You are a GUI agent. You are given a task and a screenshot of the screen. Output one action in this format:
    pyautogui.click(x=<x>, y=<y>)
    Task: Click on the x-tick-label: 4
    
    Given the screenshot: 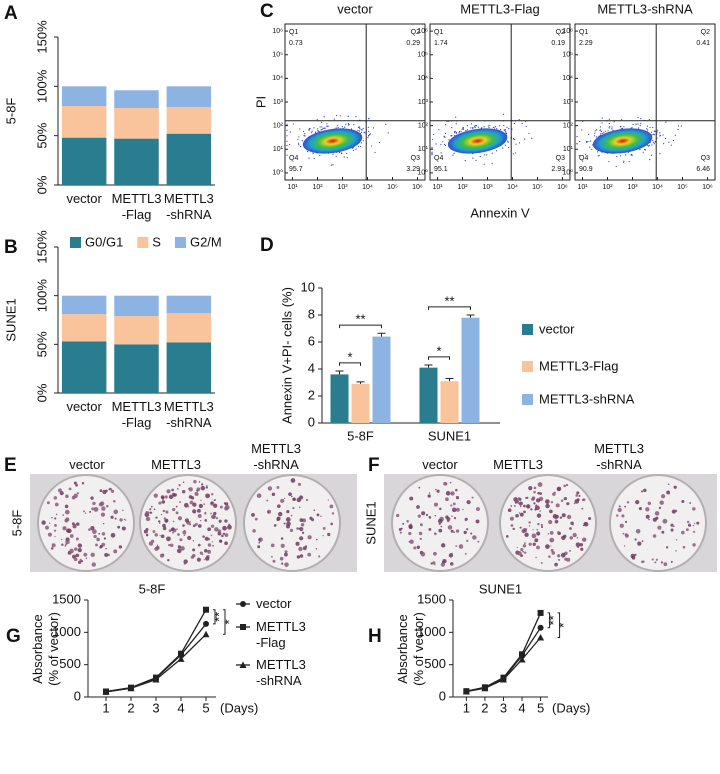 What is the action you would take?
    pyautogui.click(x=180, y=707)
    